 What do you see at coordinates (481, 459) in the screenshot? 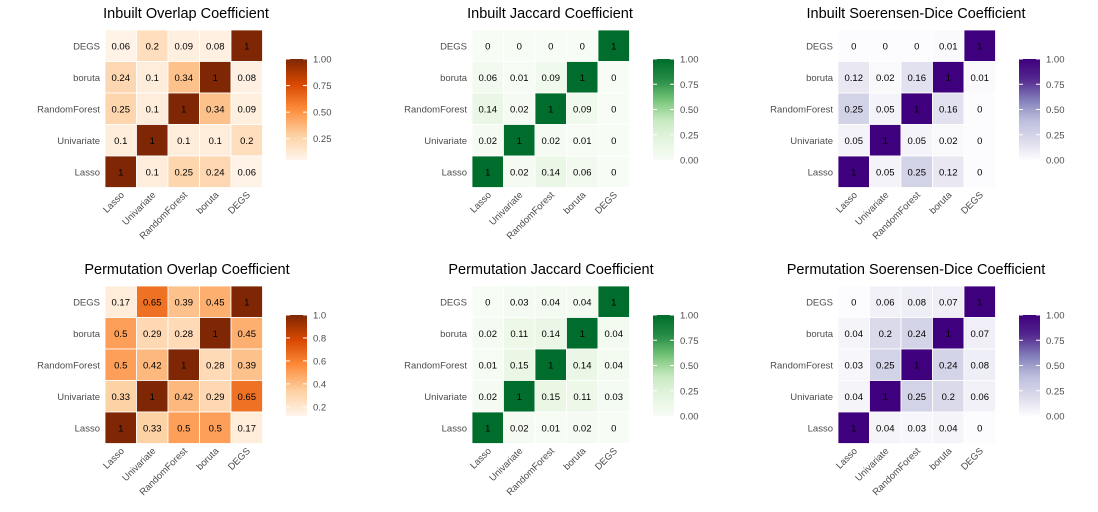
I see `column-label: Lasso` at bounding box center [481, 459].